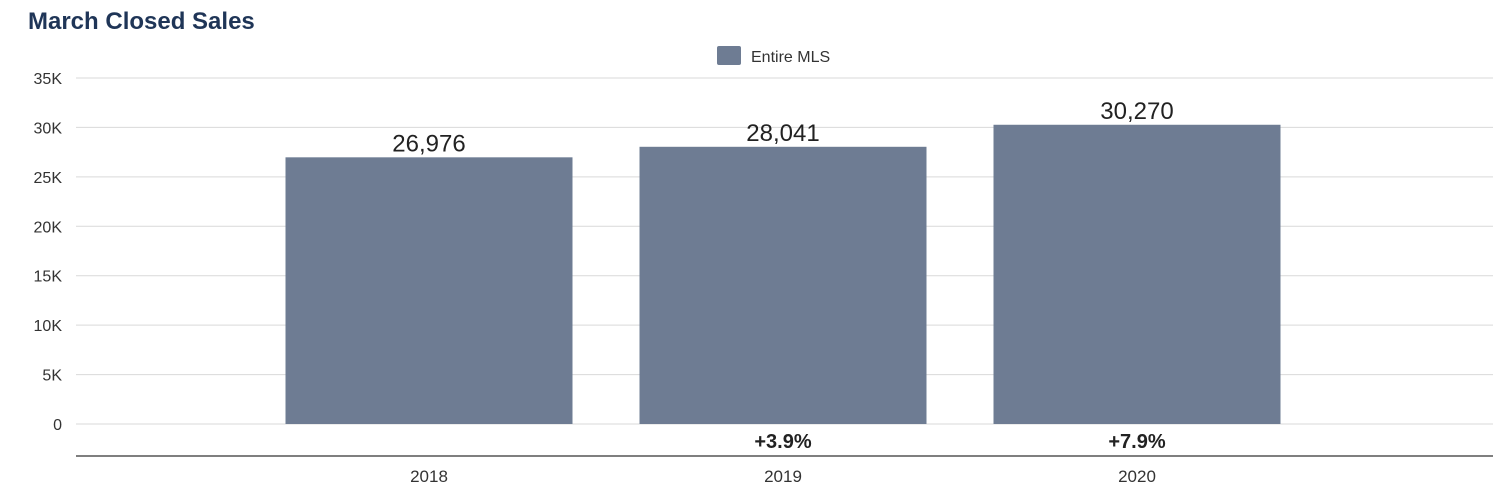 The height and width of the screenshot is (495, 1502). Describe the element at coordinates (782, 133) in the screenshot. I see `value-label-2019: 28,041` at that location.